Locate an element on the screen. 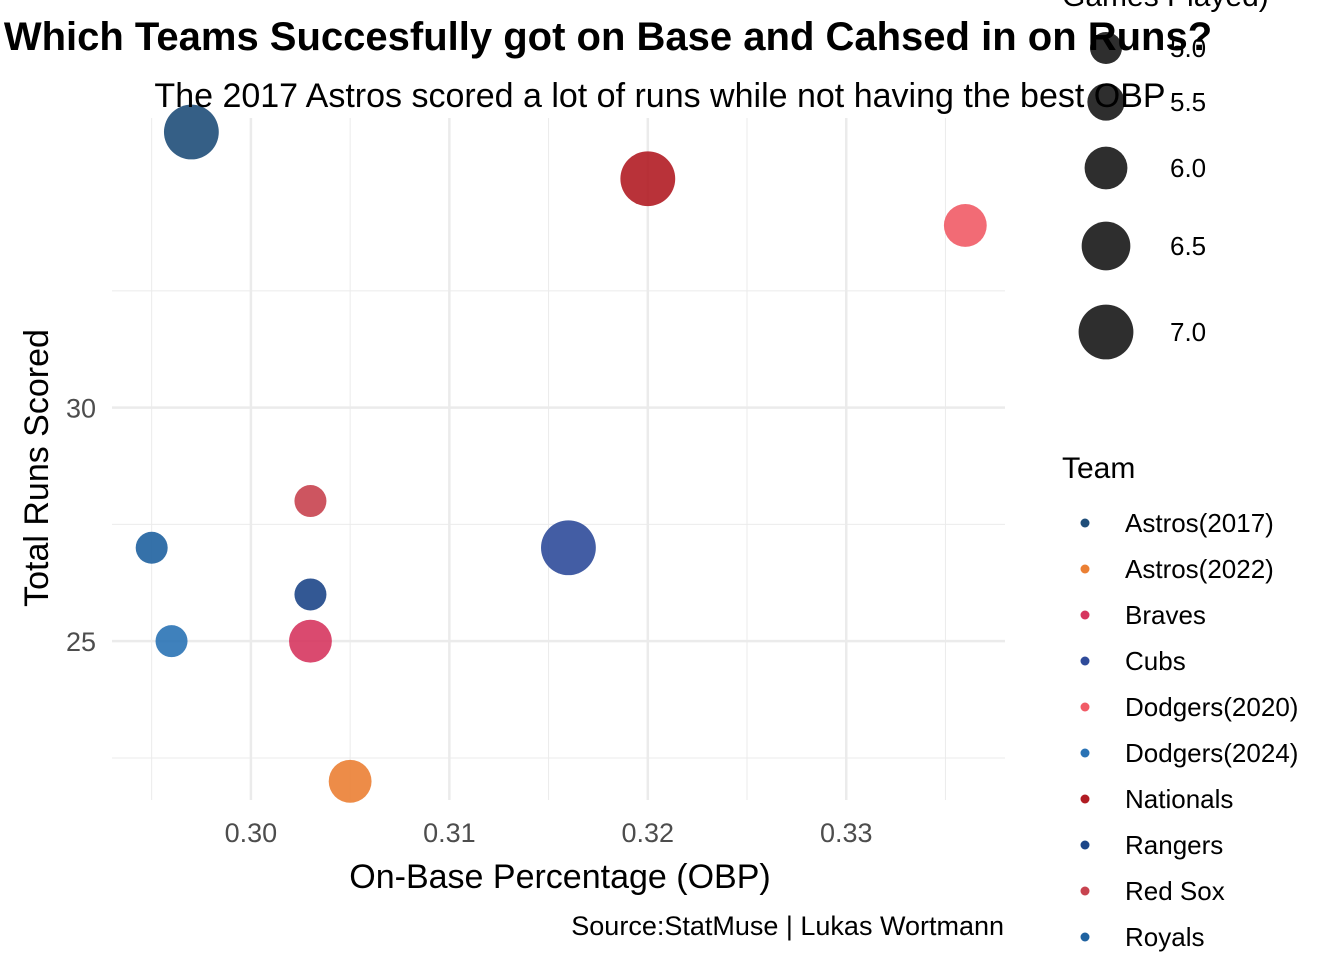  color-legend-label: Astros(2017) is located at coordinates (1199, 523).